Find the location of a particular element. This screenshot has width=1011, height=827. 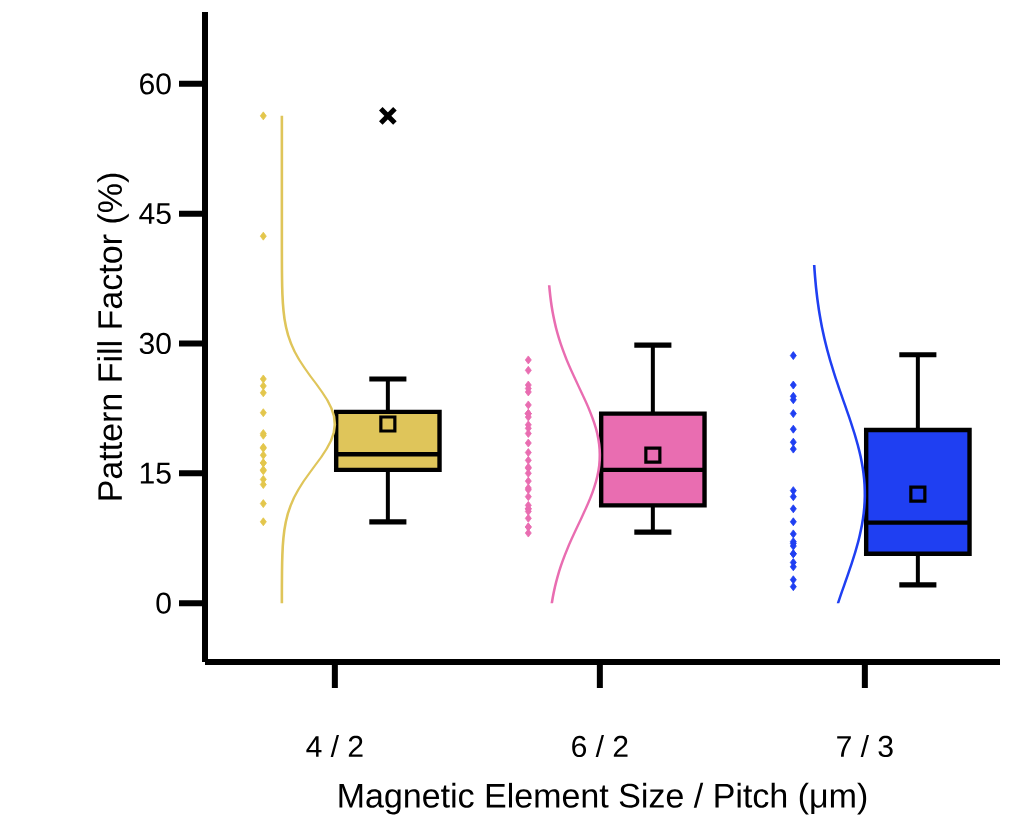

x-axis-title: Magnetic Element Size / Pitch (μm) is located at coordinates (603, 798).